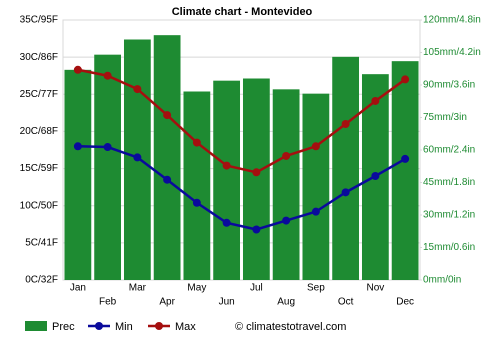 Image resolution: width=500 pixels, height=350 pixels. What do you see at coordinates (124, 327) in the screenshot?
I see `legend-label: Min` at bounding box center [124, 327].